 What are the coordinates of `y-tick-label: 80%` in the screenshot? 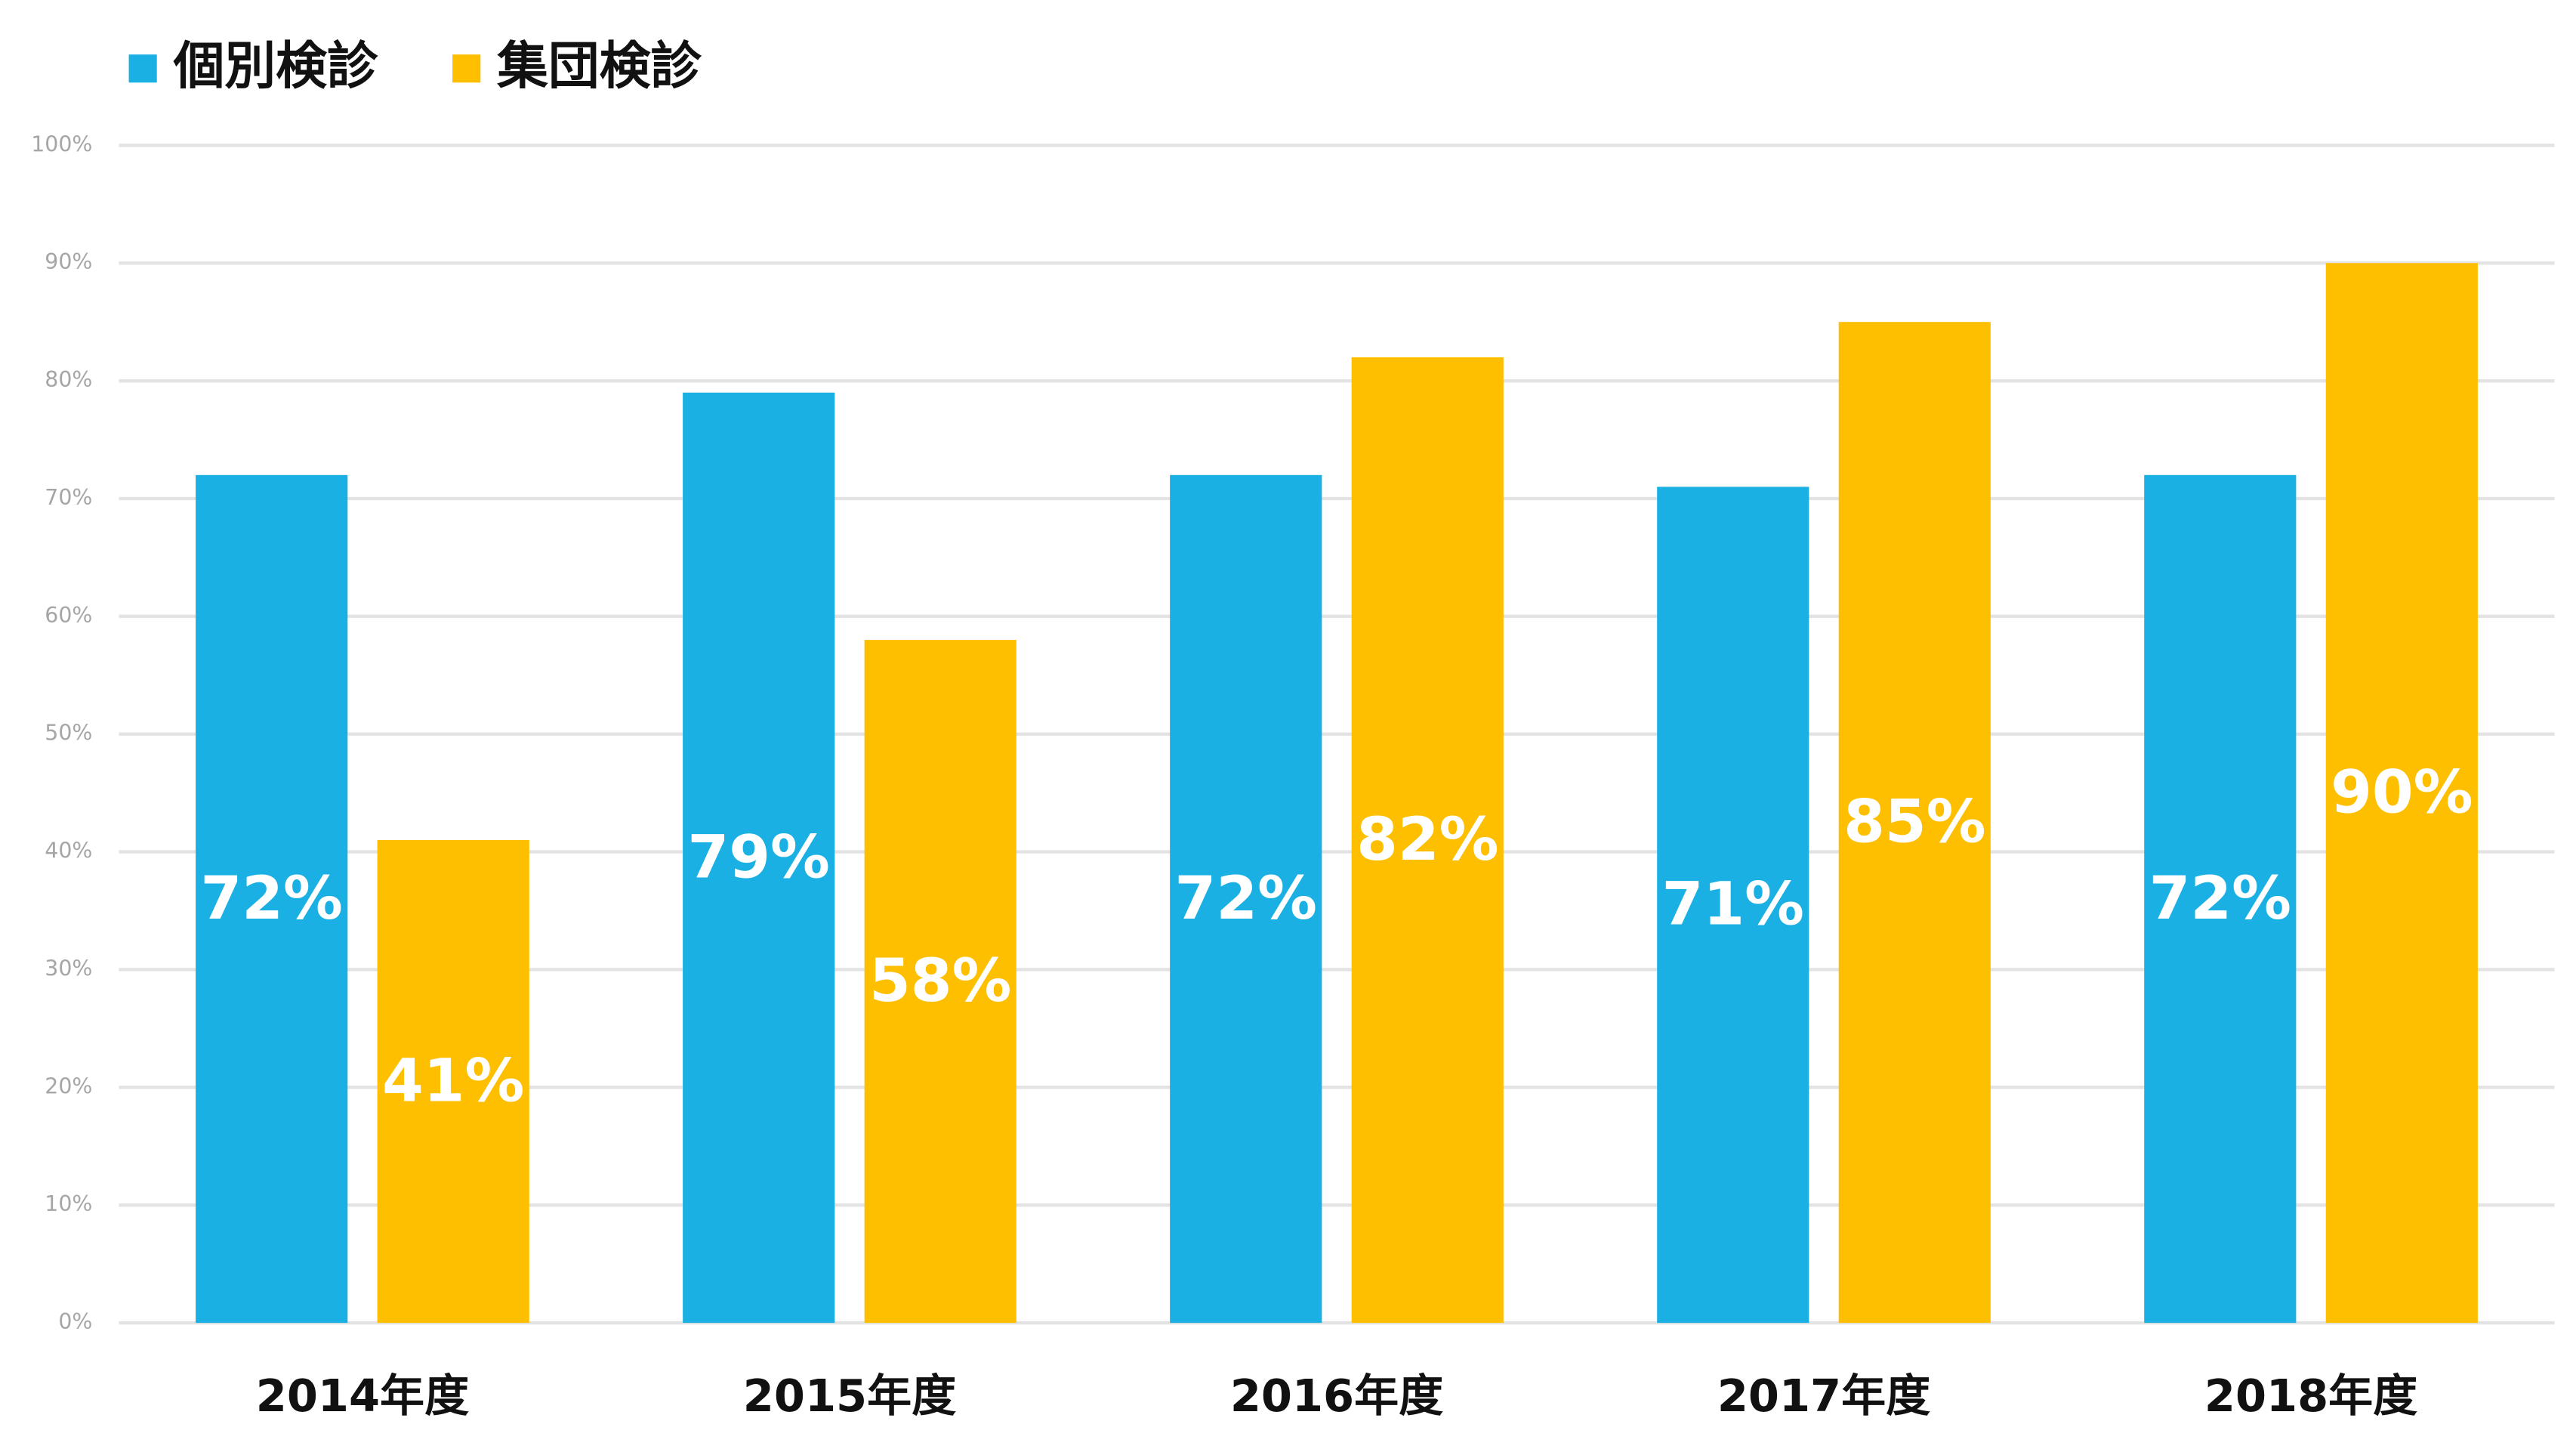 It's located at (68, 379).